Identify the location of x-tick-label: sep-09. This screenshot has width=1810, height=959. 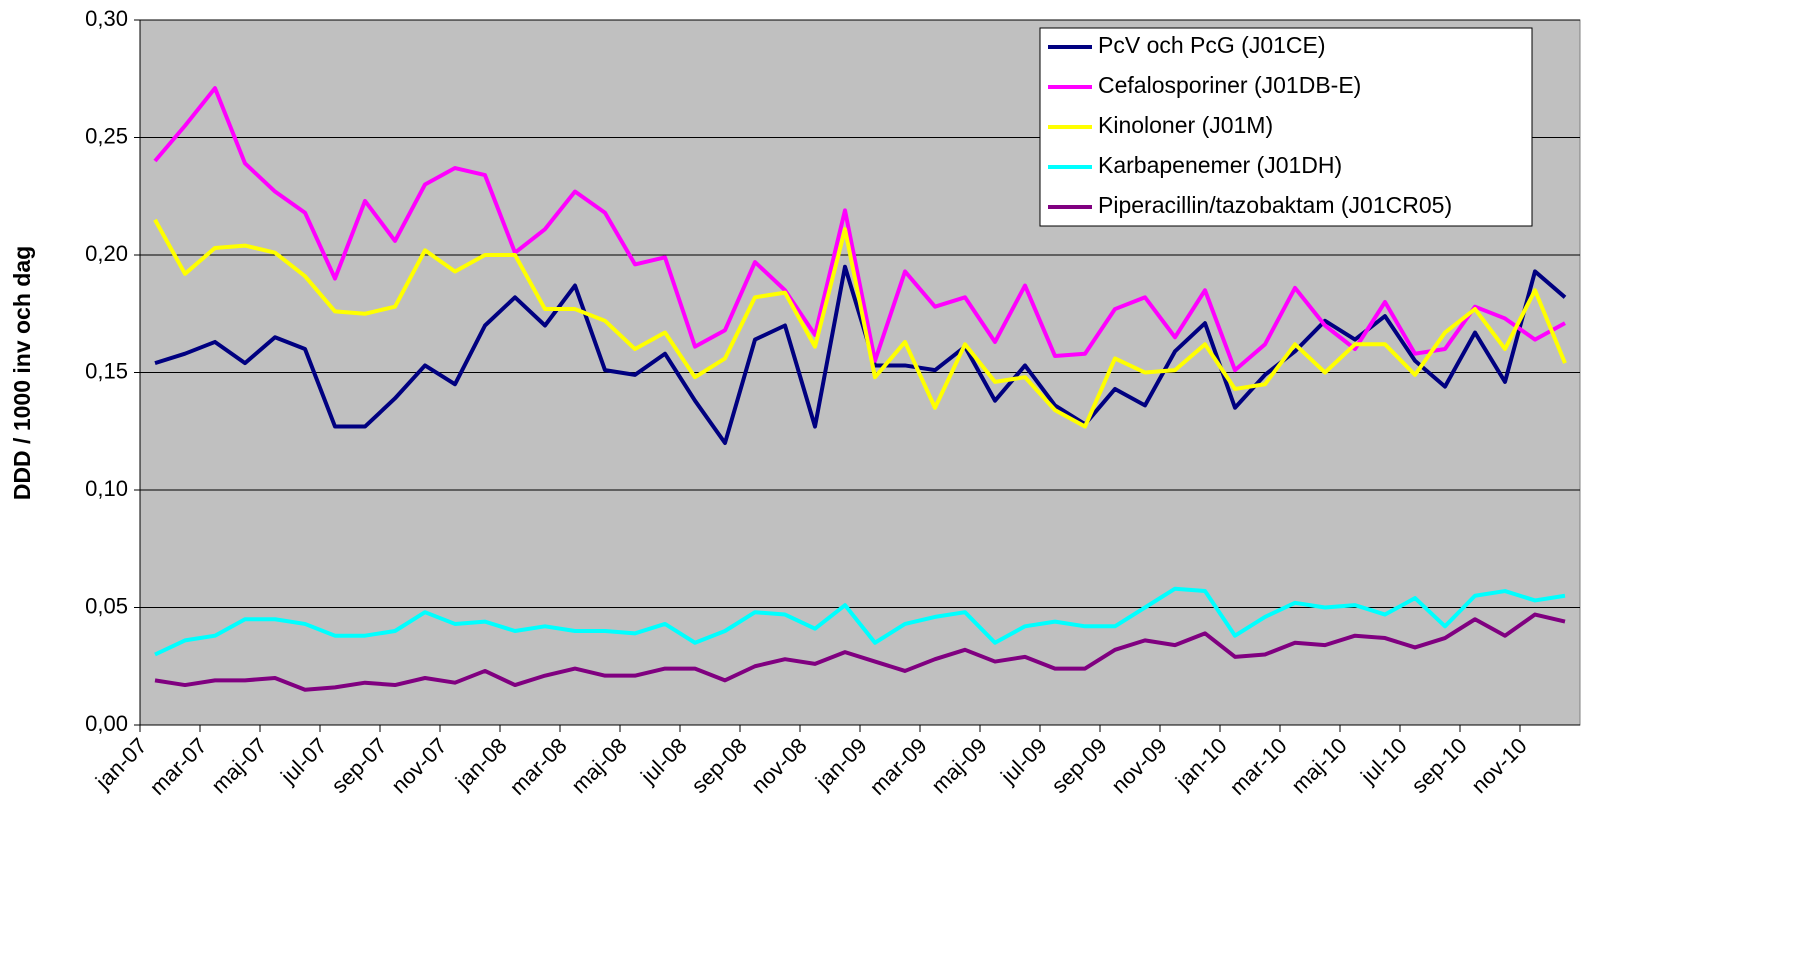
(1078, 765).